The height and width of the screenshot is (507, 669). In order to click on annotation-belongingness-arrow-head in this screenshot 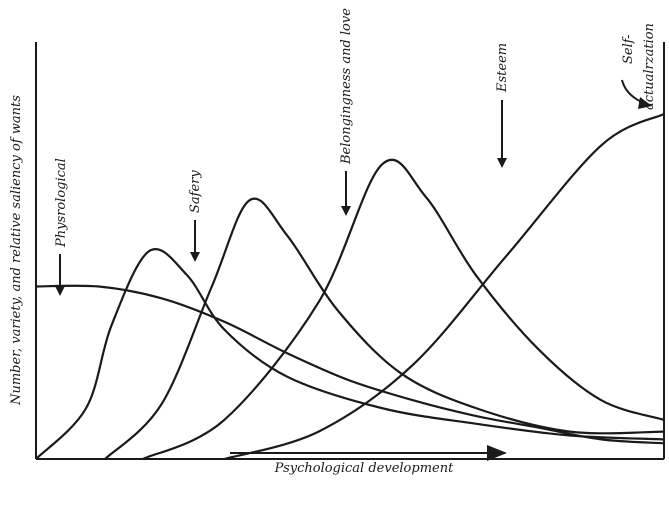, I will do `click(346, 211)`.